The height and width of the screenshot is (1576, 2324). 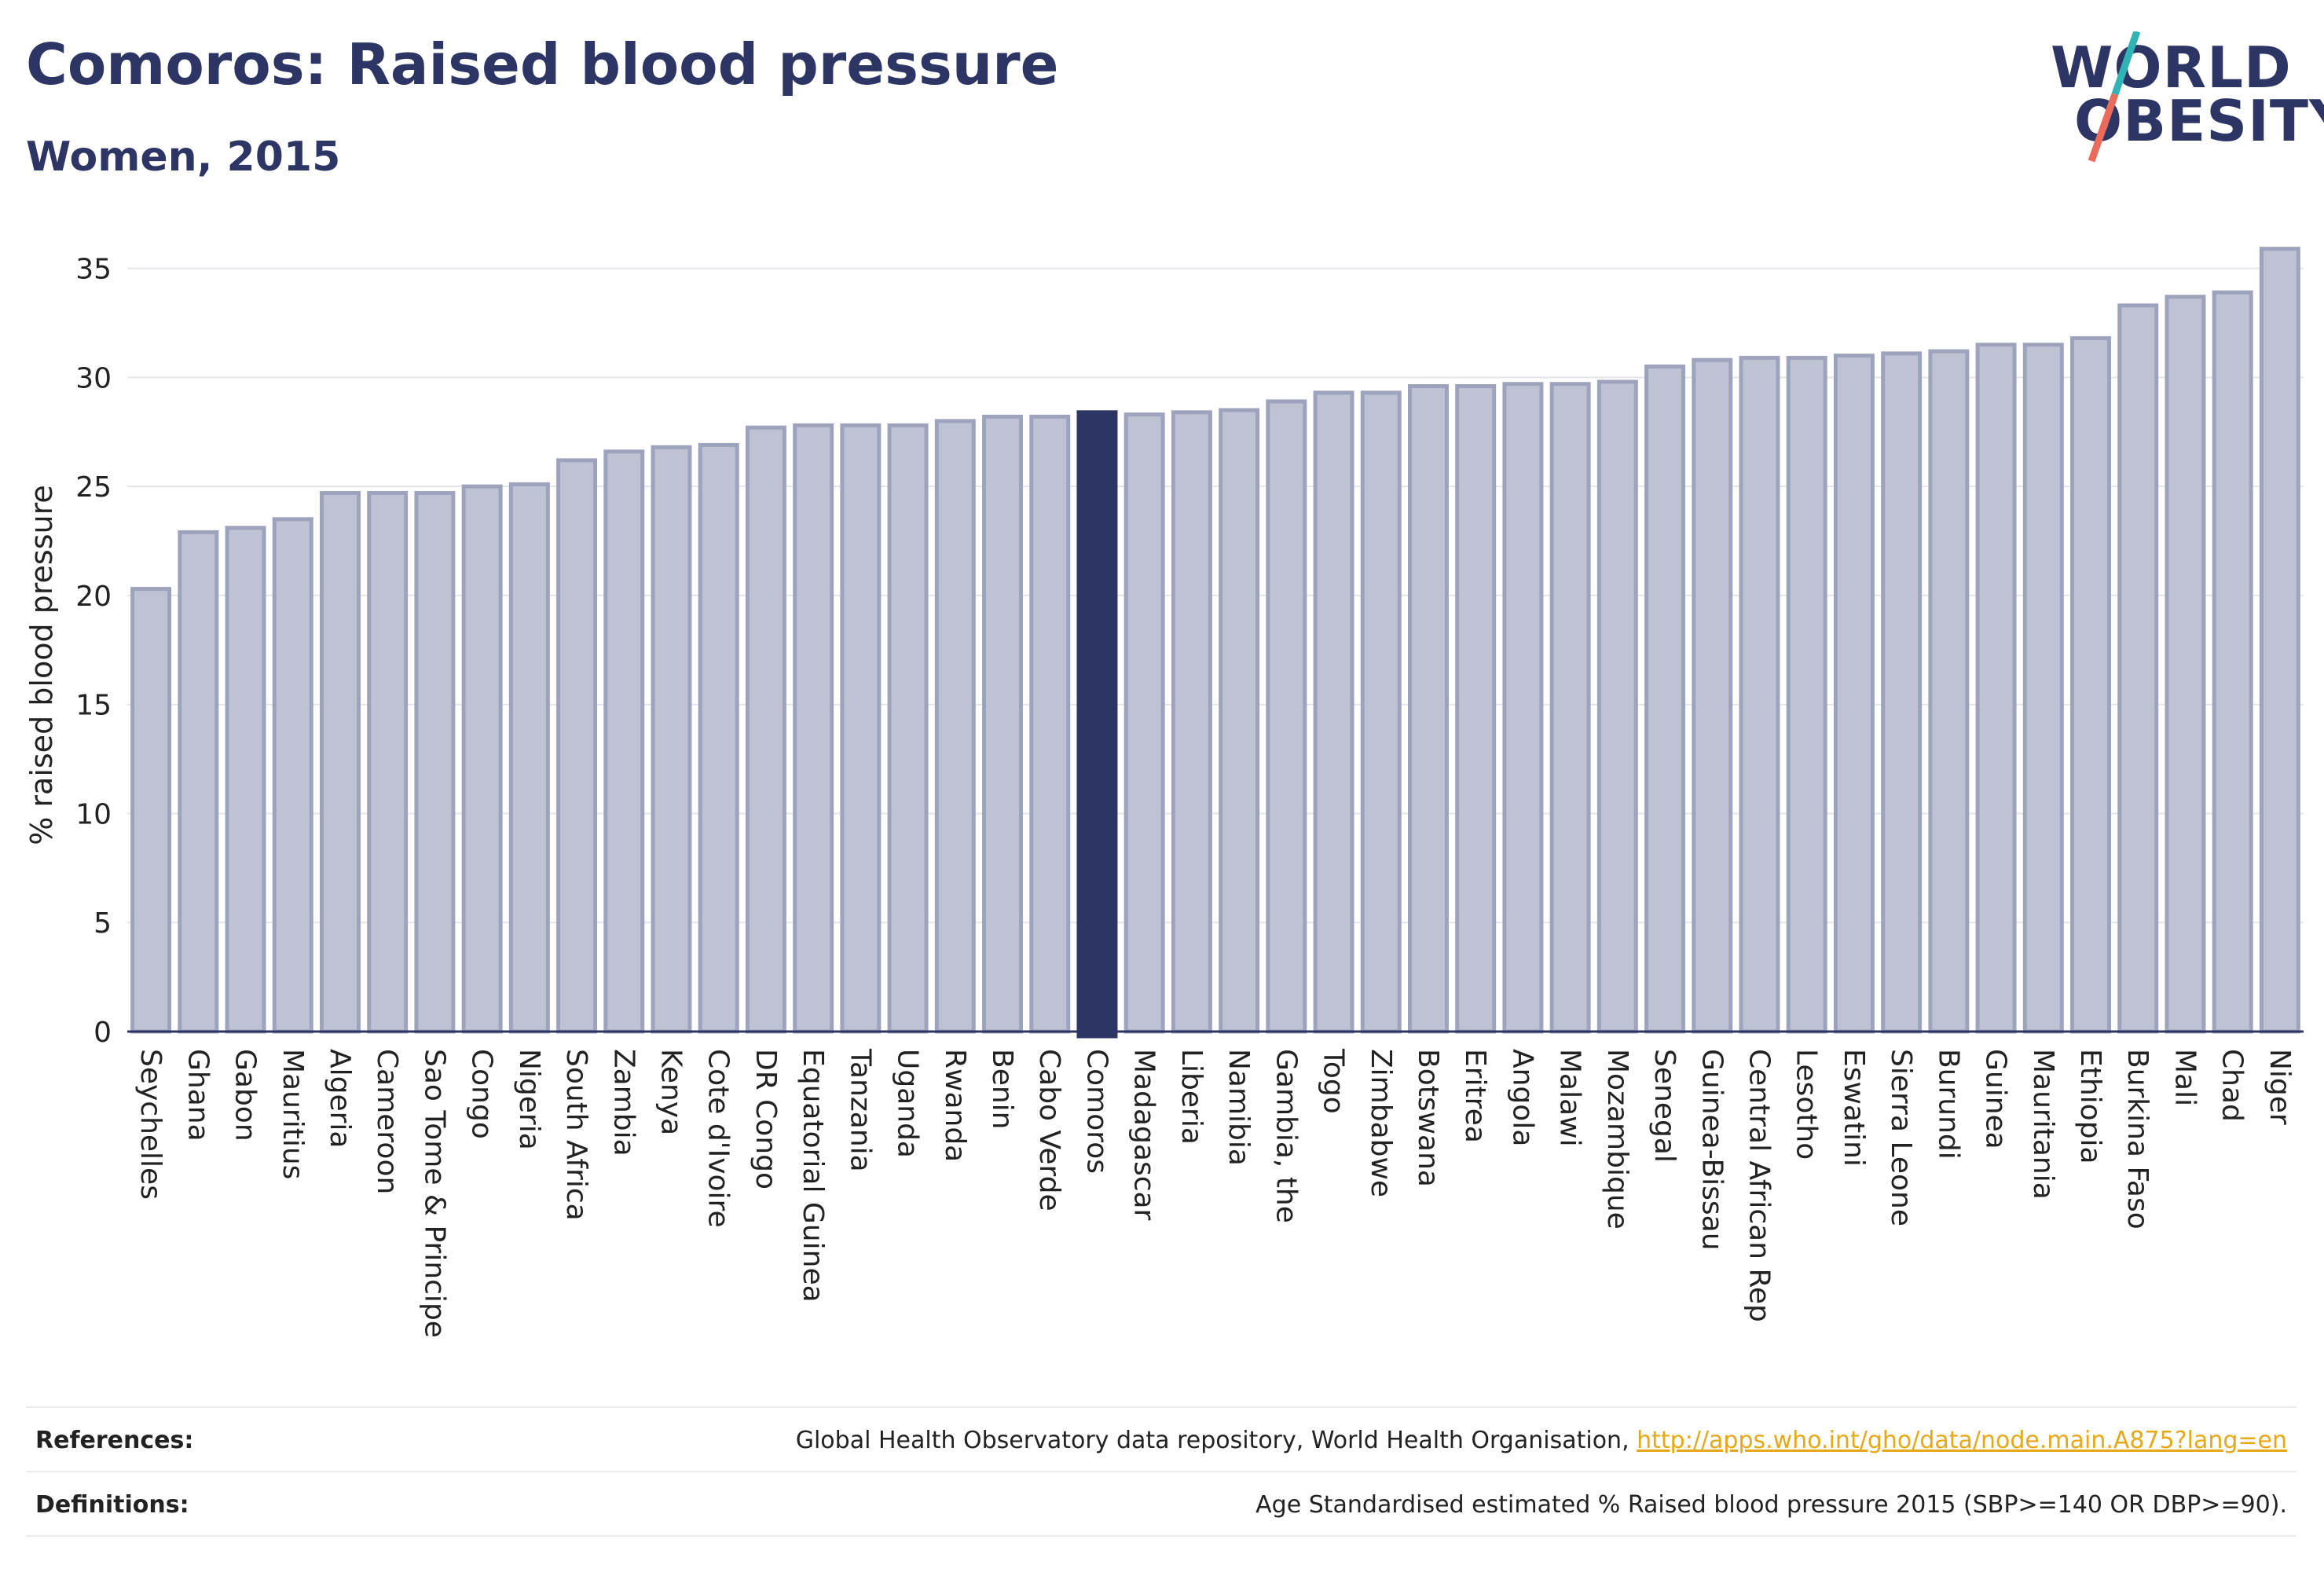 What do you see at coordinates (2090, 1106) in the screenshot?
I see `x-tick-label: Ethiopia` at bounding box center [2090, 1106].